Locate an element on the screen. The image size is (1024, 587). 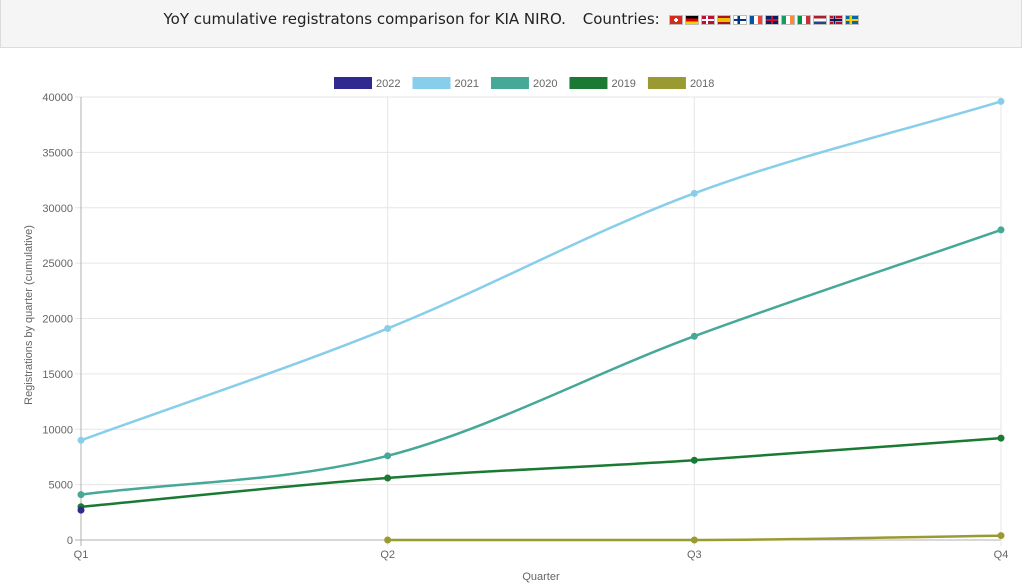
denmark-flag-icon is located at coordinates (707, 20).